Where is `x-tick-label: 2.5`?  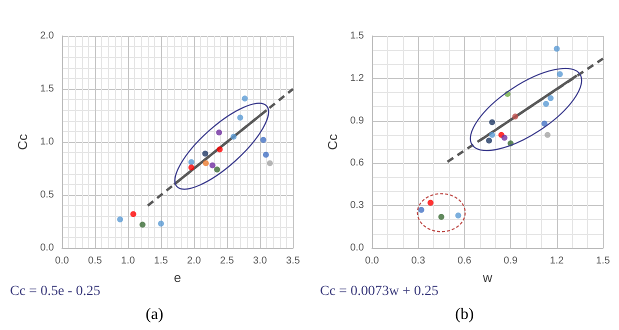
x-tick-label: 2.5 is located at coordinates (227, 261).